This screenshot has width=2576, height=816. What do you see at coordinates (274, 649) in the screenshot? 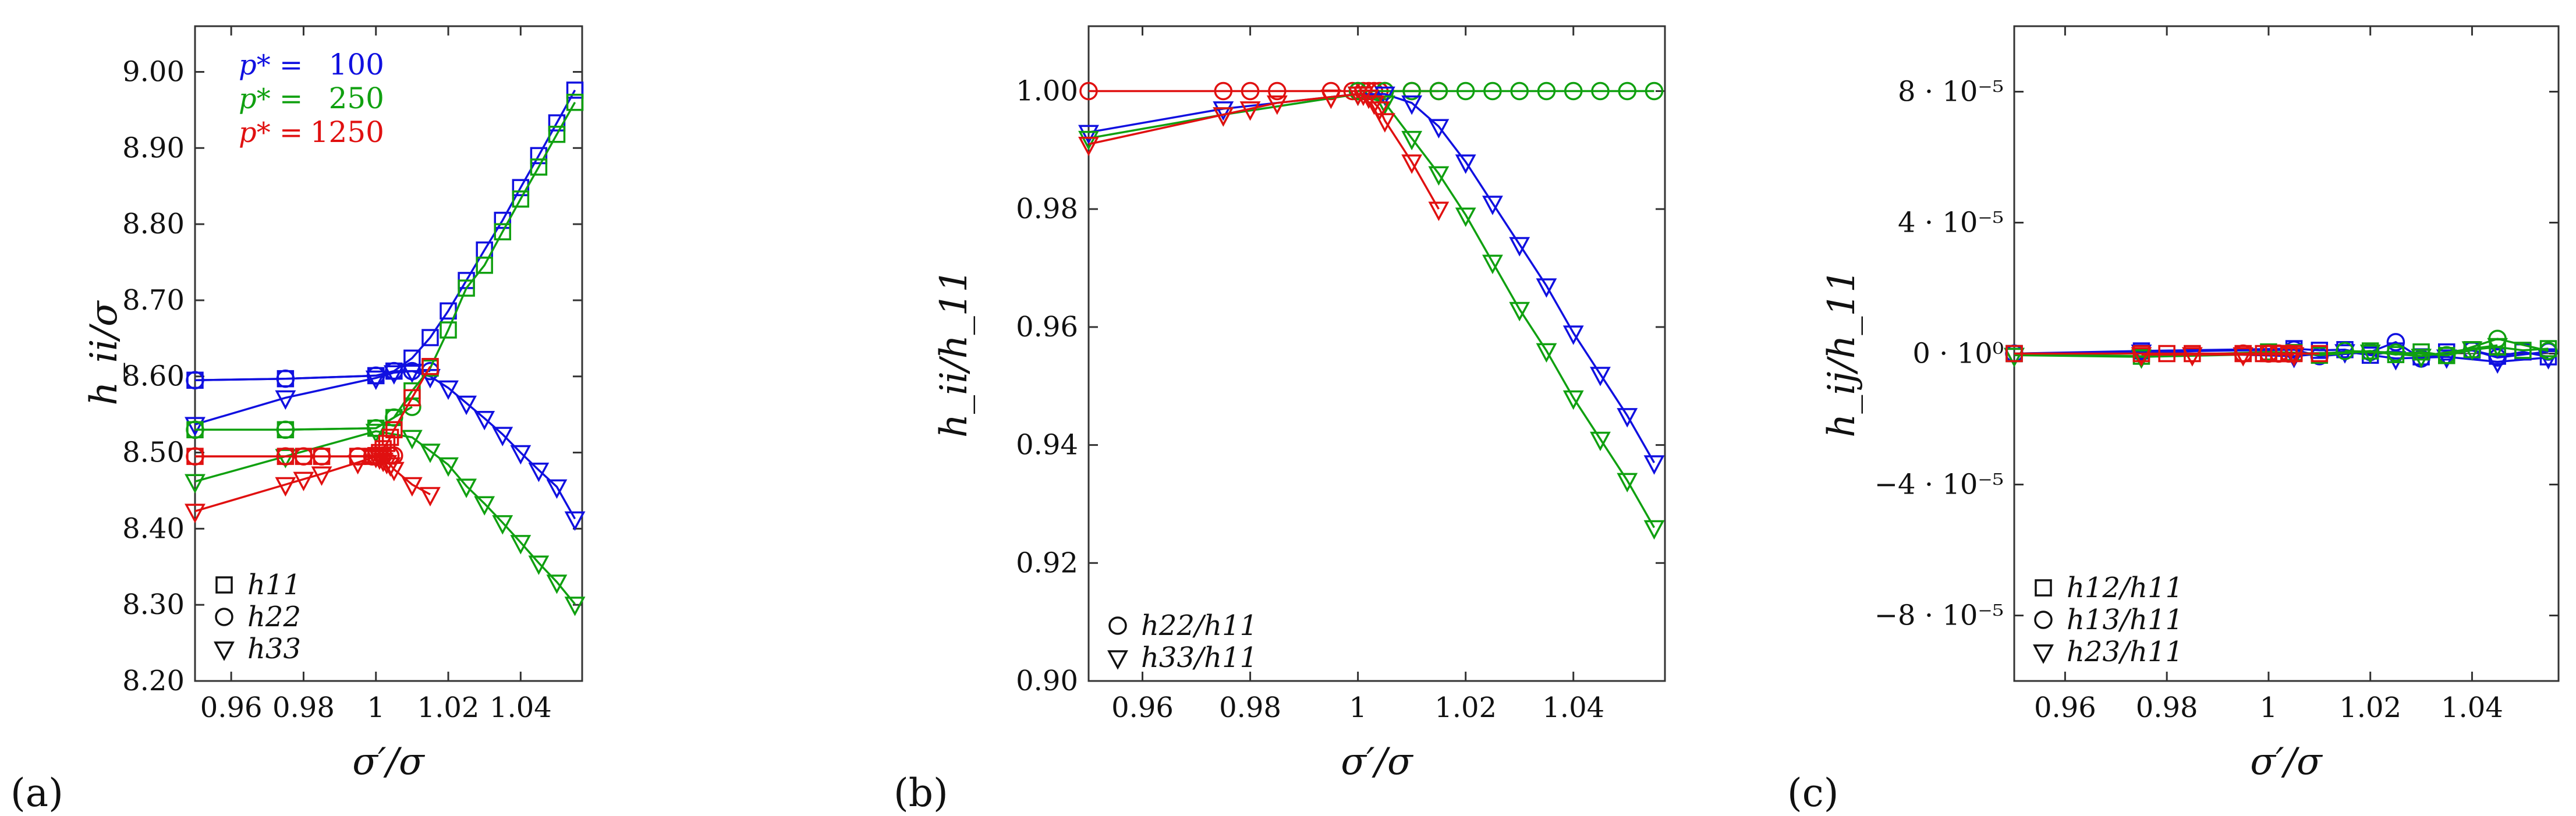
I see `legend-label: h33` at bounding box center [274, 649].